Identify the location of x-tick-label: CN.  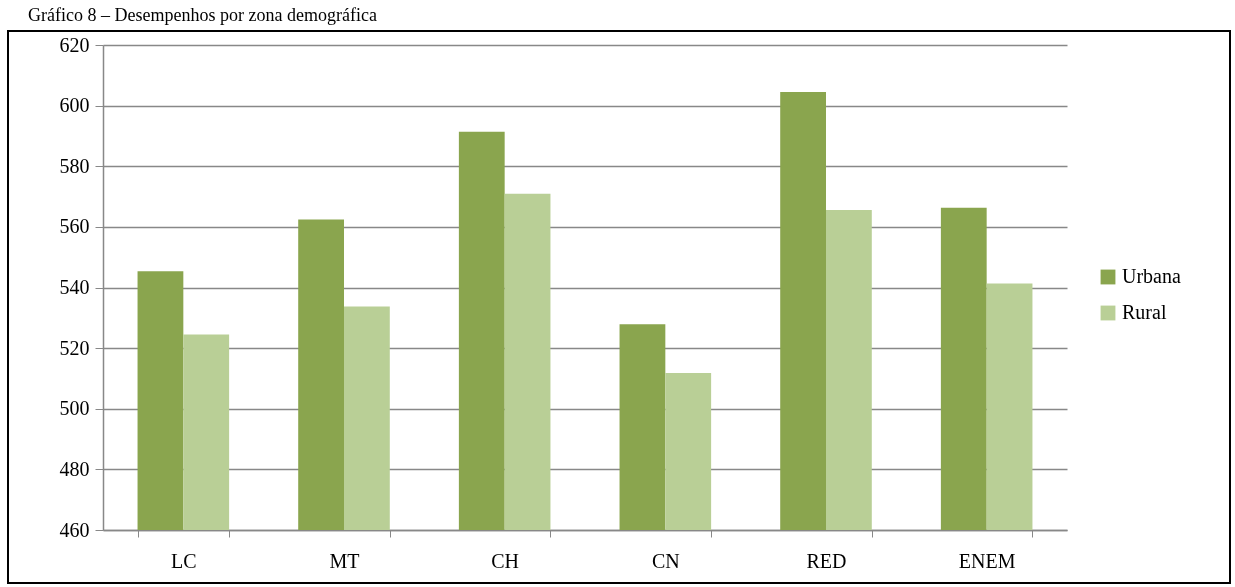
(665, 560).